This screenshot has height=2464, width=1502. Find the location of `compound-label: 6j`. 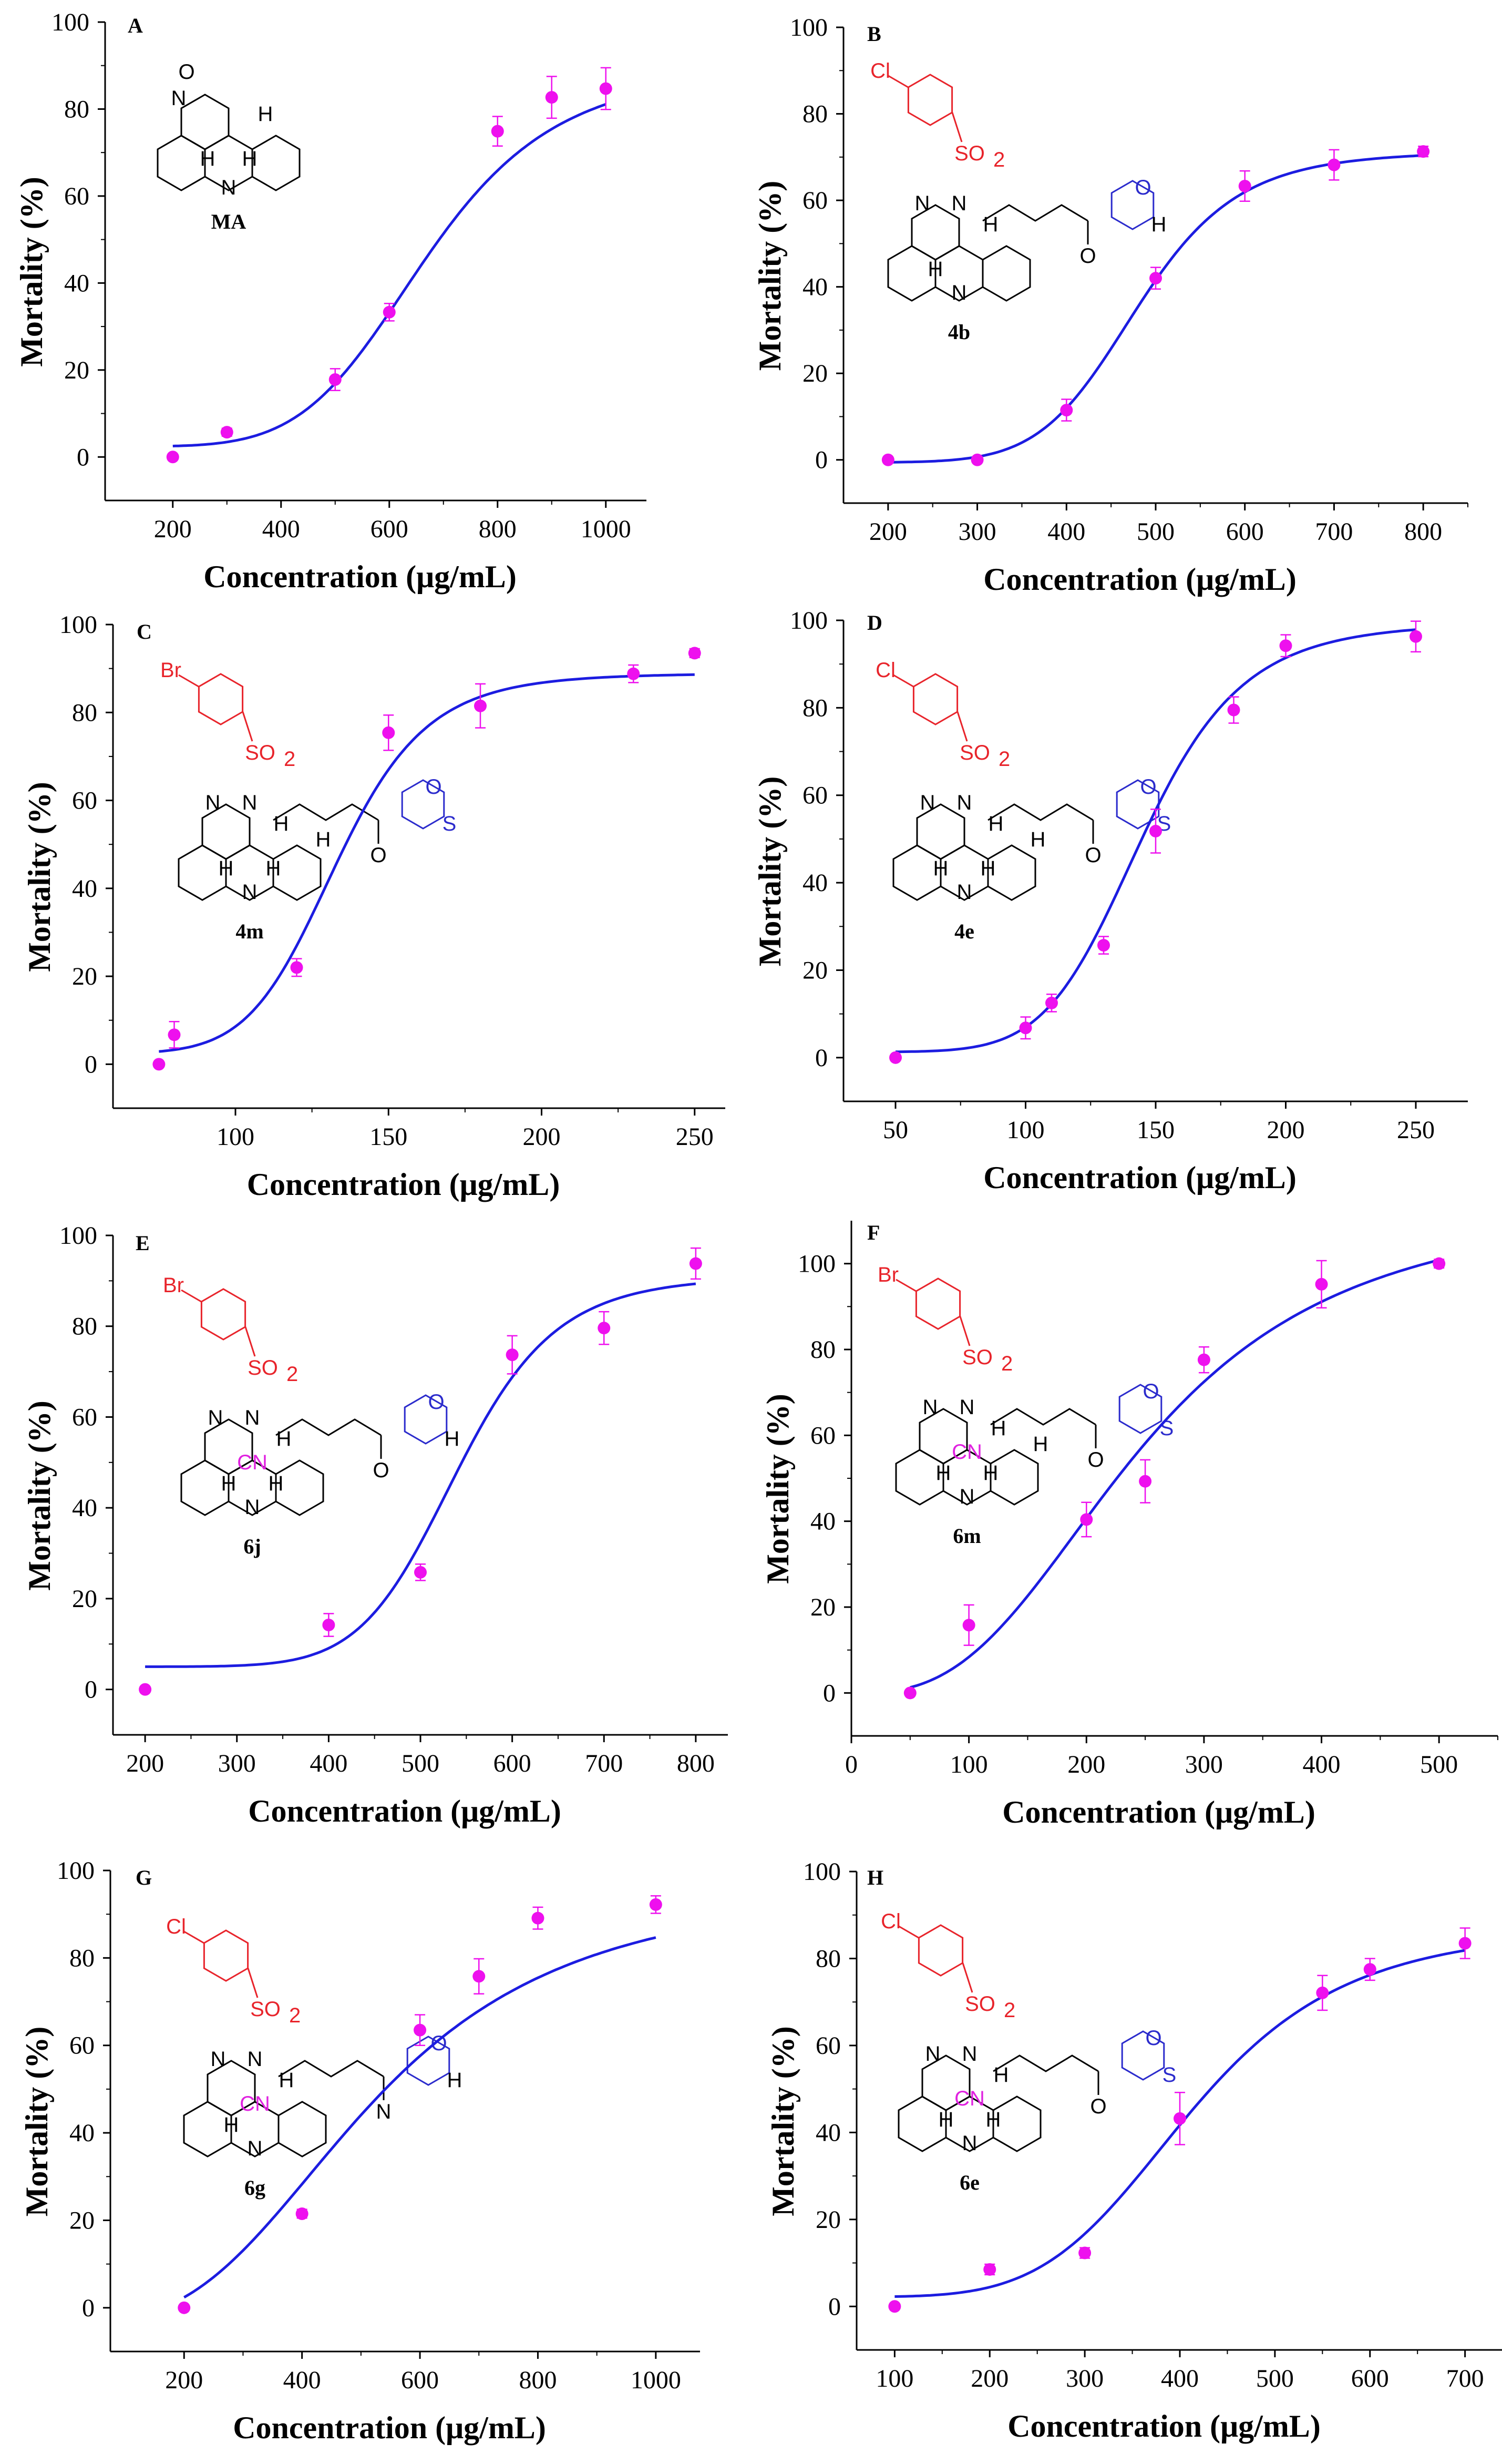

compound-label: 6j is located at coordinates (252, 1546).